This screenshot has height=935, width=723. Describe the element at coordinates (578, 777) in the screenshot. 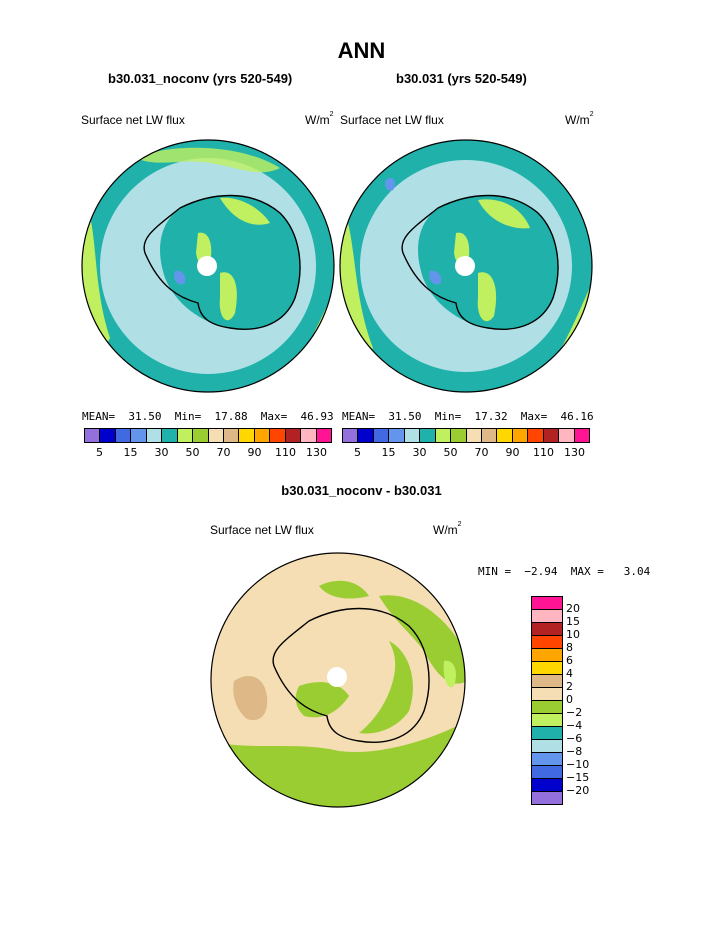

I see `colorbar-tick-label: −15` at that location.